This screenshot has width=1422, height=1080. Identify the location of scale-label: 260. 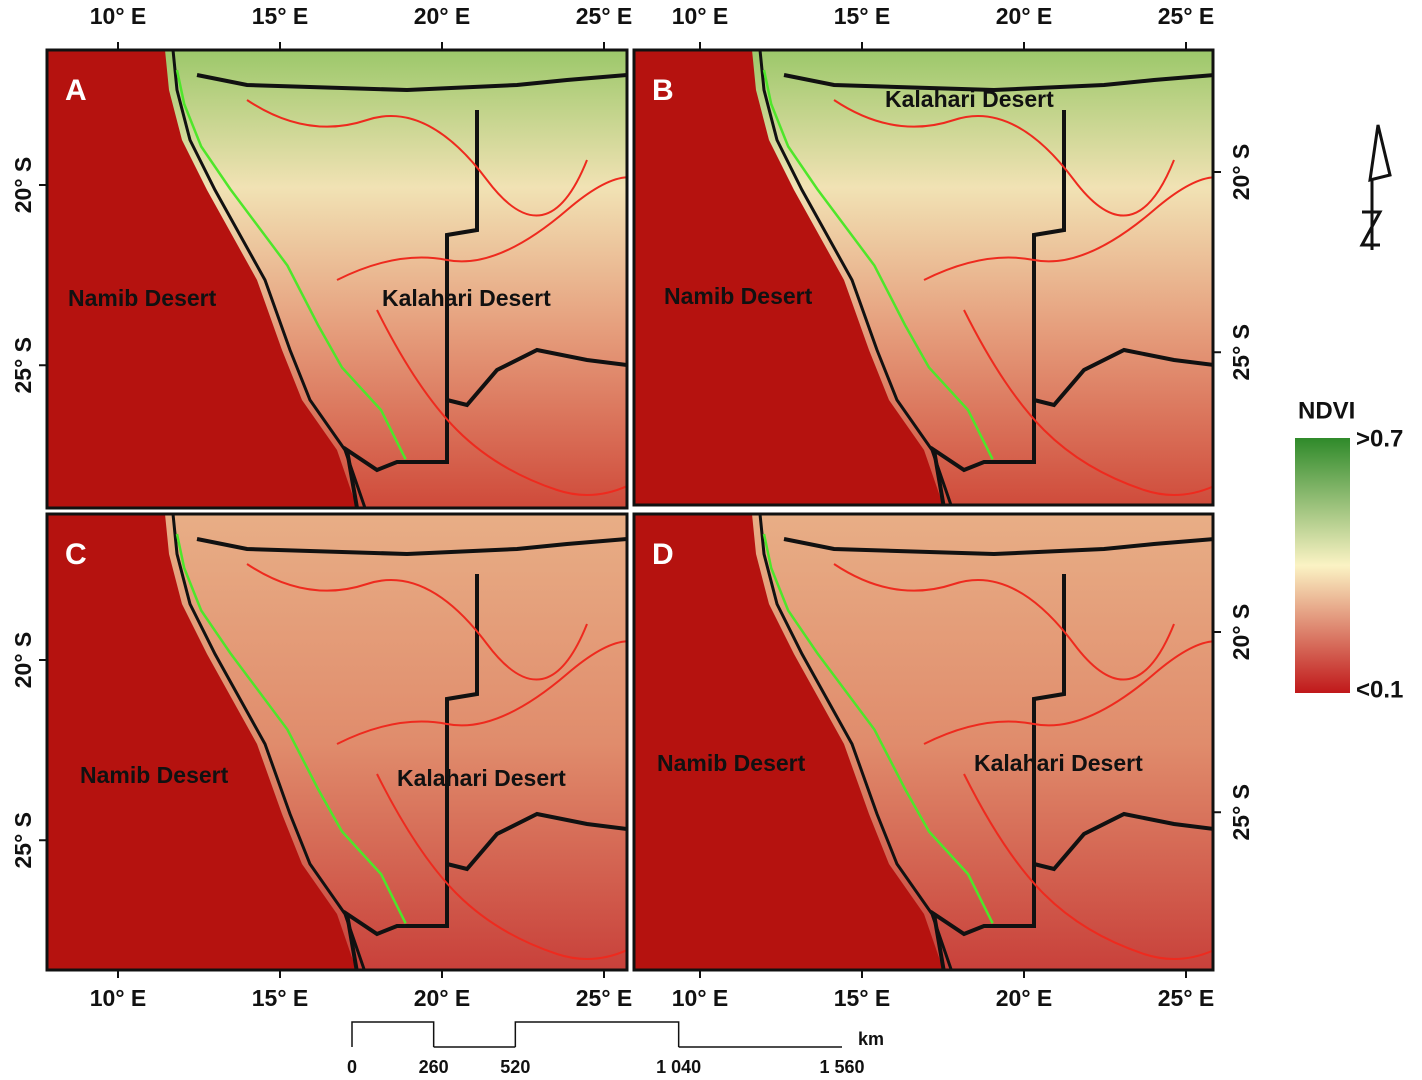
(434, 1067).